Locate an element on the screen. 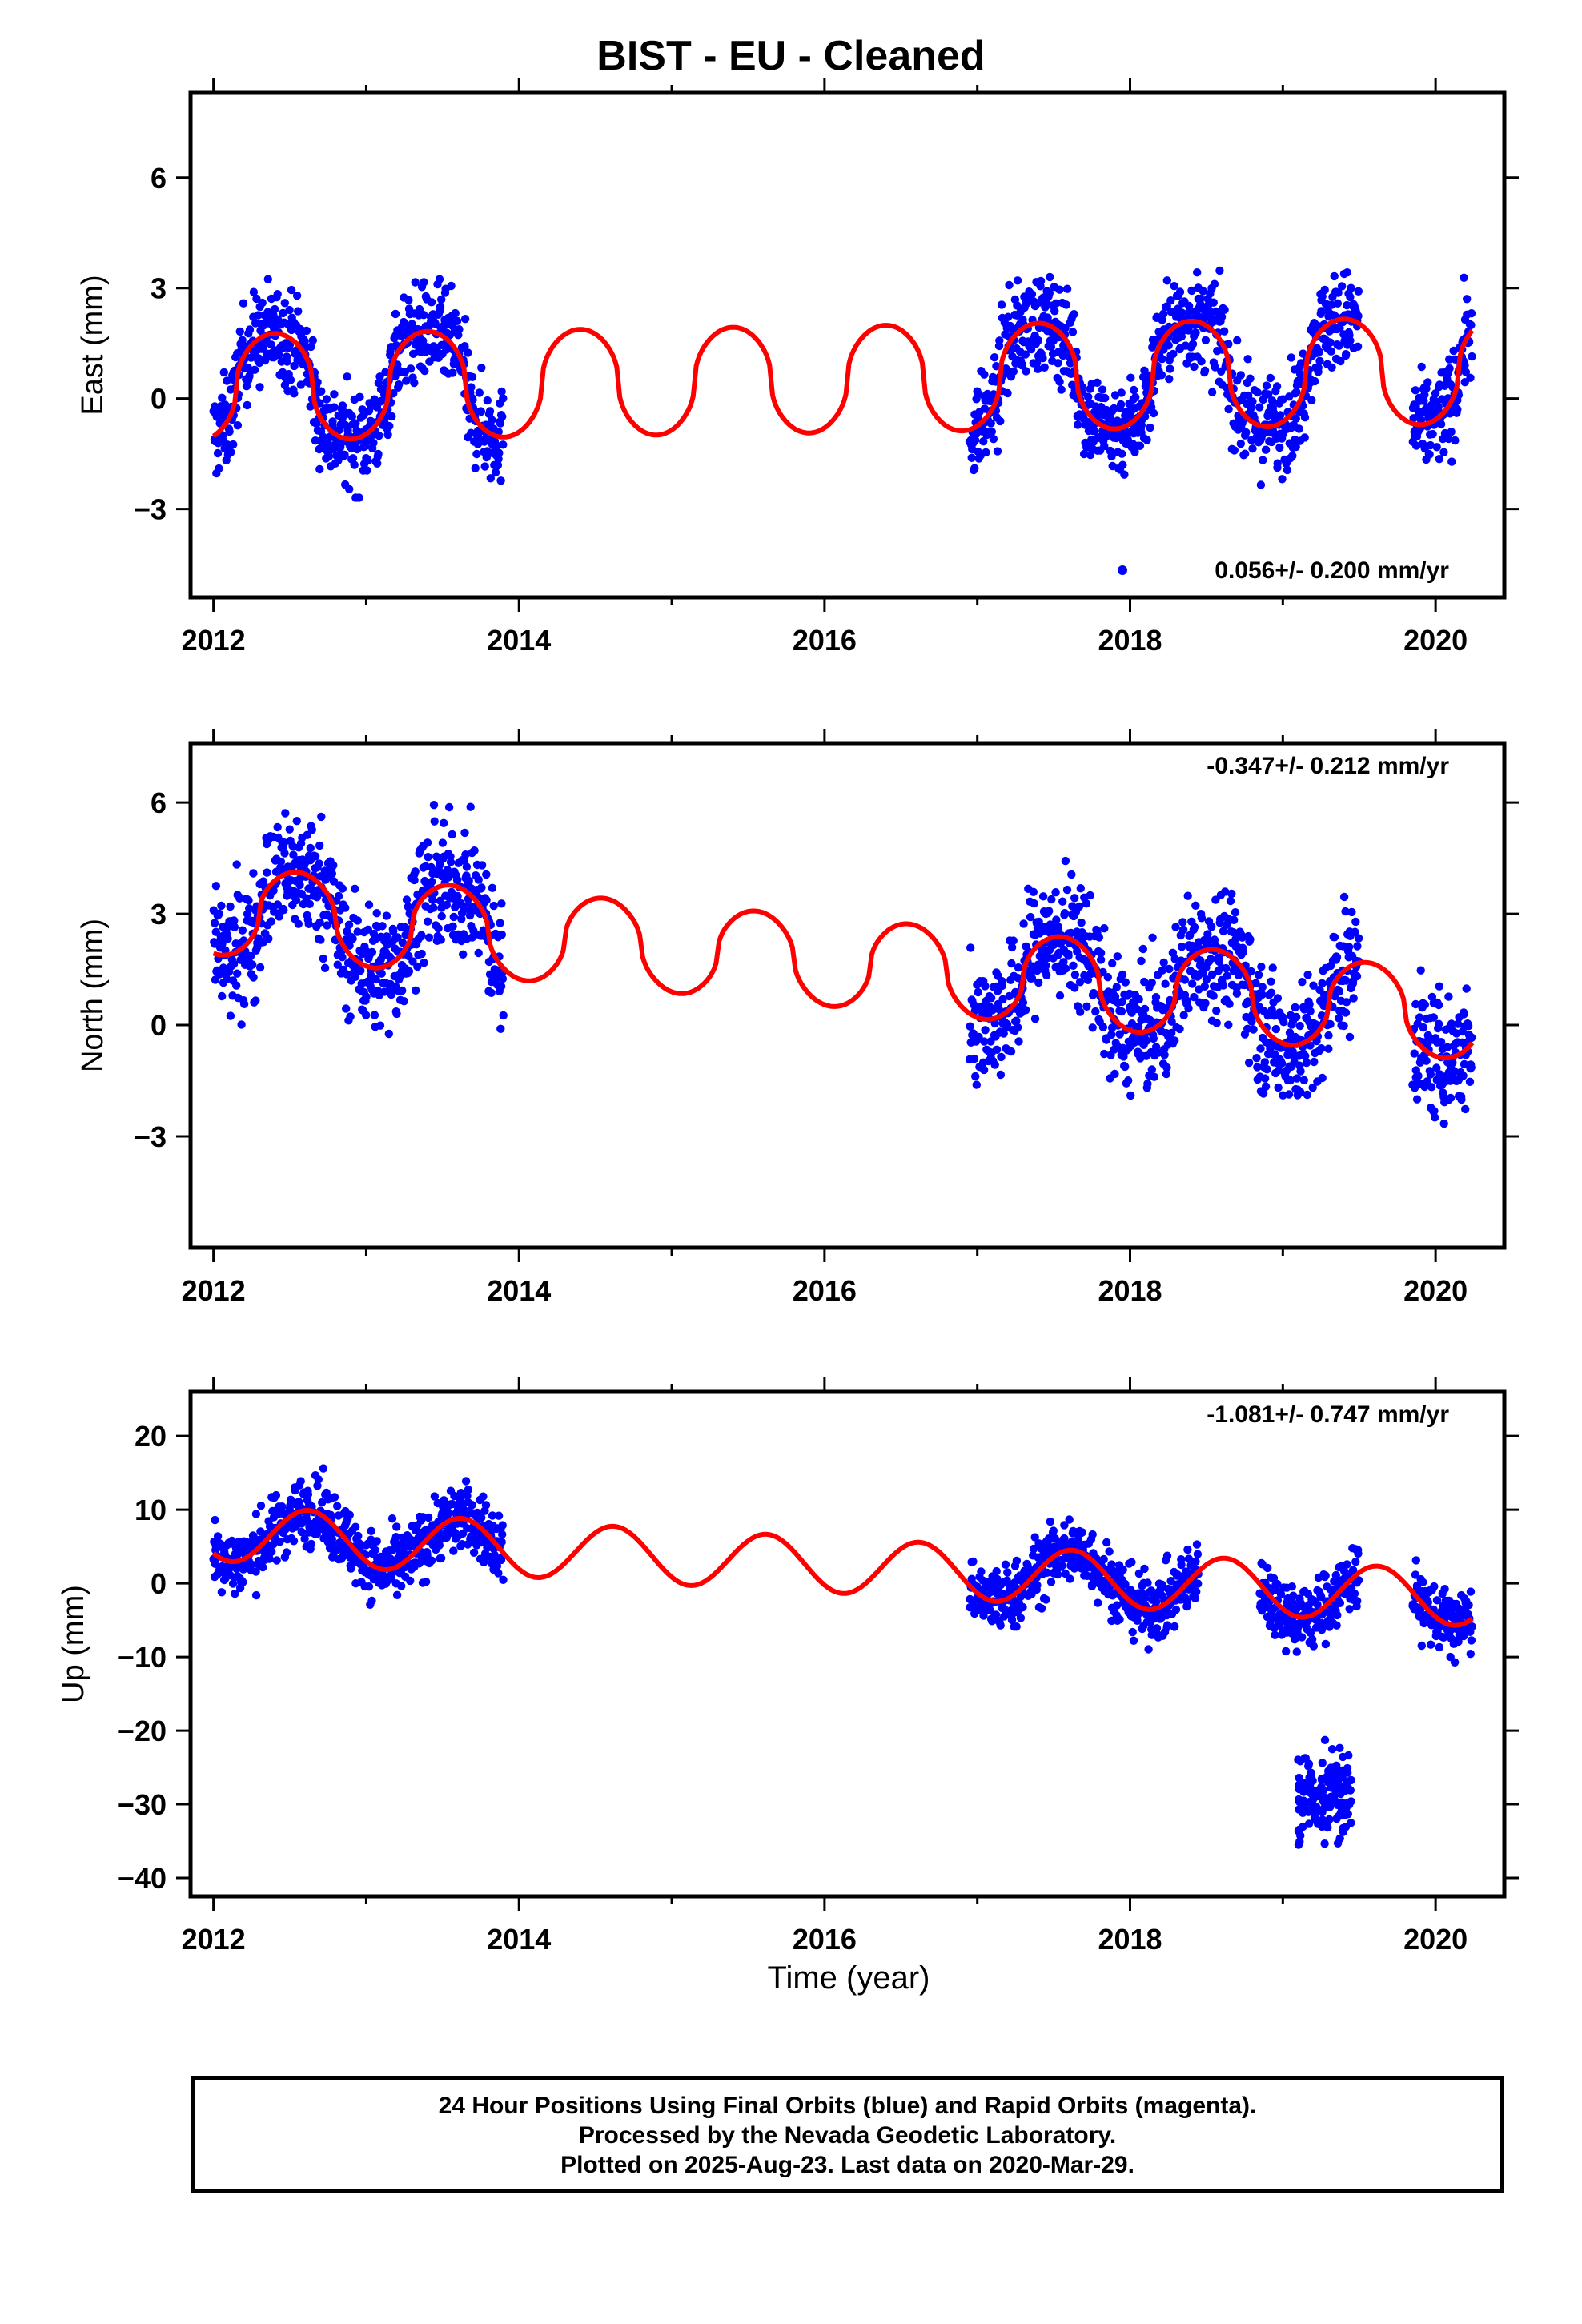  x-tick-label: 2012 is located at coordinates (214, 1290).